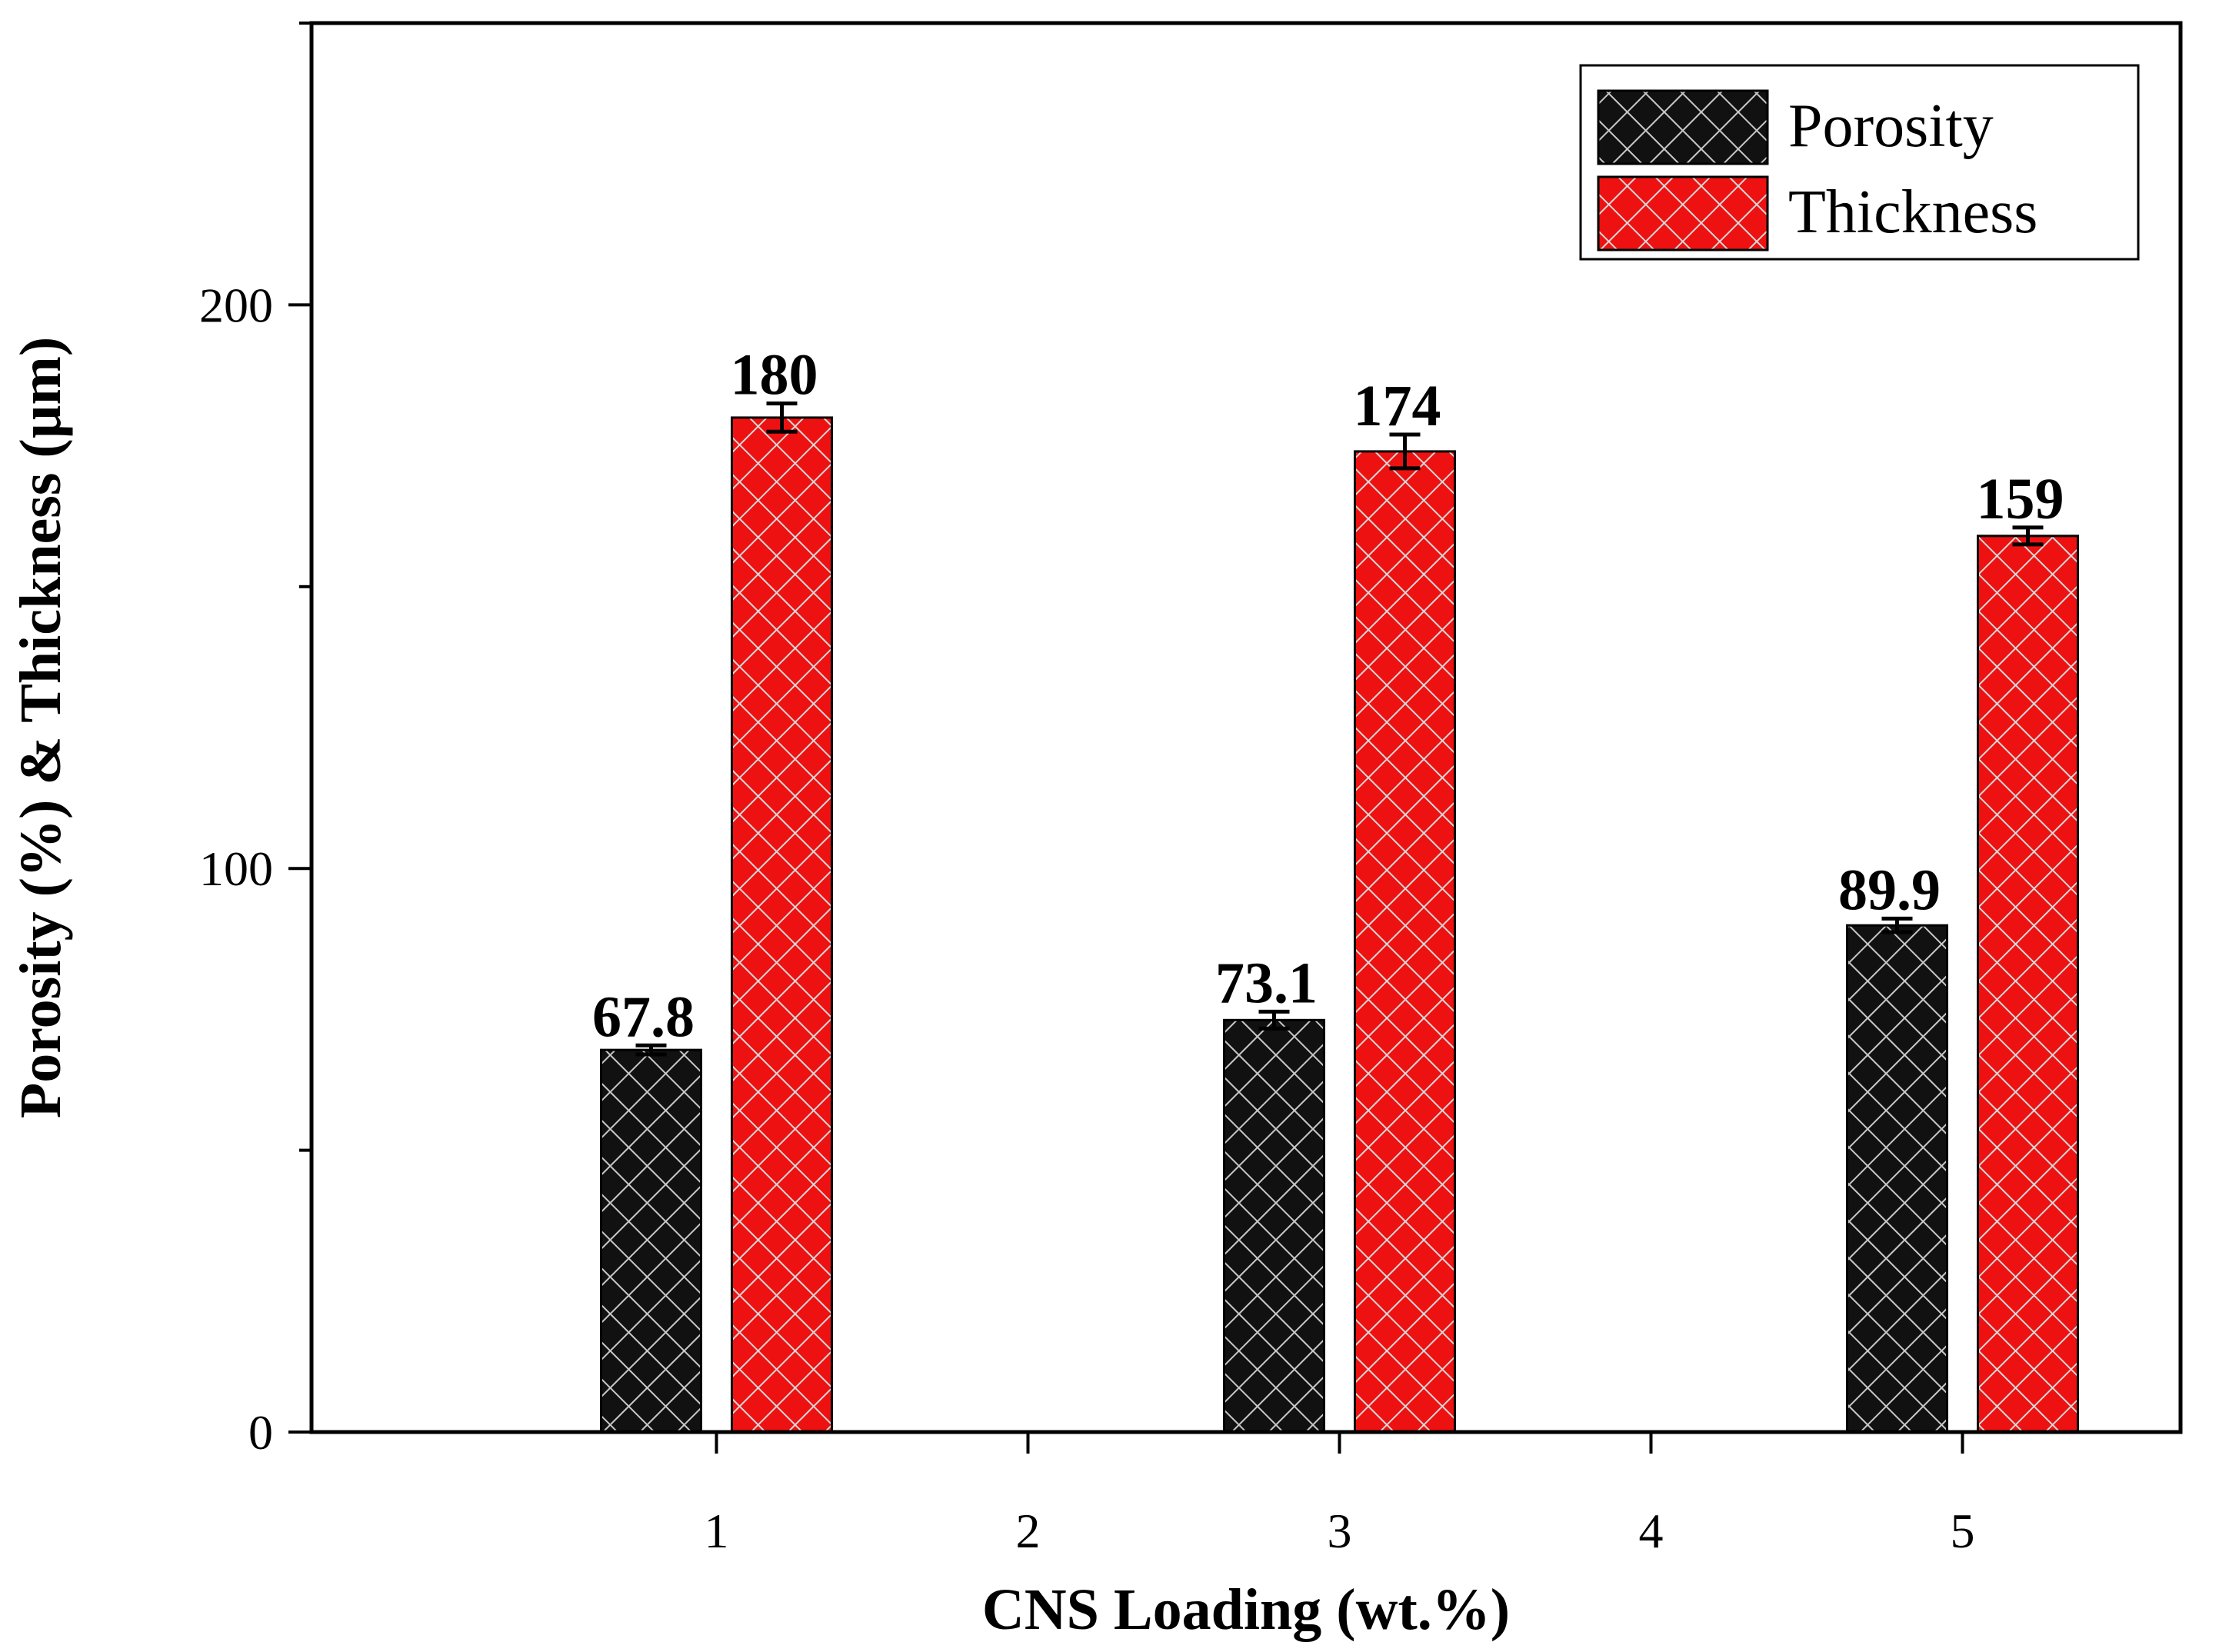 The height and width of the screenshot is (1652, 2219). Describe the element at coordinates (41, 727) in the screenshot. I see `y-axis-title: Porosity (%) & Thickness (µm)` at that location.